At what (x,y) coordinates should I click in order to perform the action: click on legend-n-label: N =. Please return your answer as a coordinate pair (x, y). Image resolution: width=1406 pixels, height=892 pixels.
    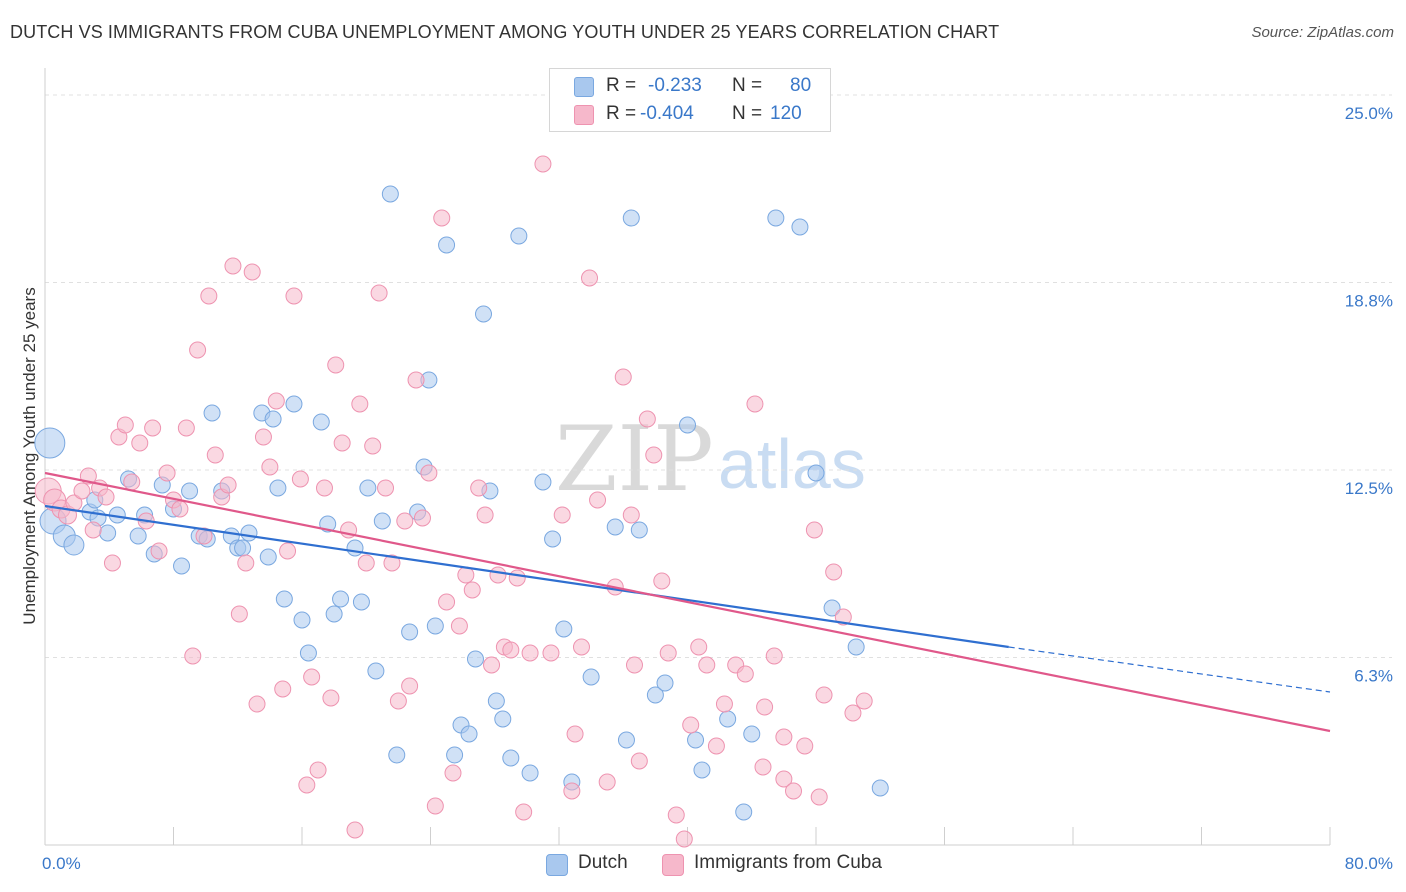
    Looking at the image, I should click on (747, 113).